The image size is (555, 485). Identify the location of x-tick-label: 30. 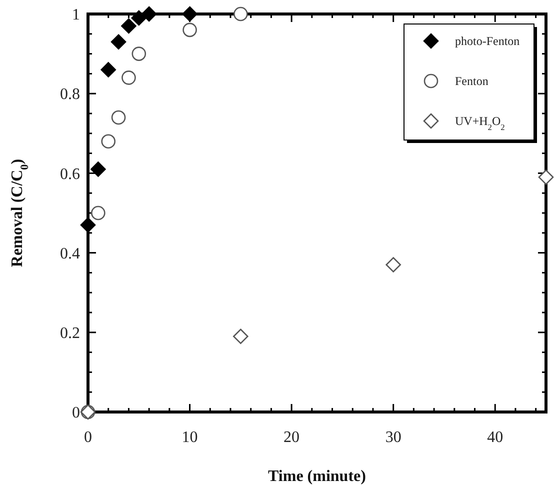
(393, 437).